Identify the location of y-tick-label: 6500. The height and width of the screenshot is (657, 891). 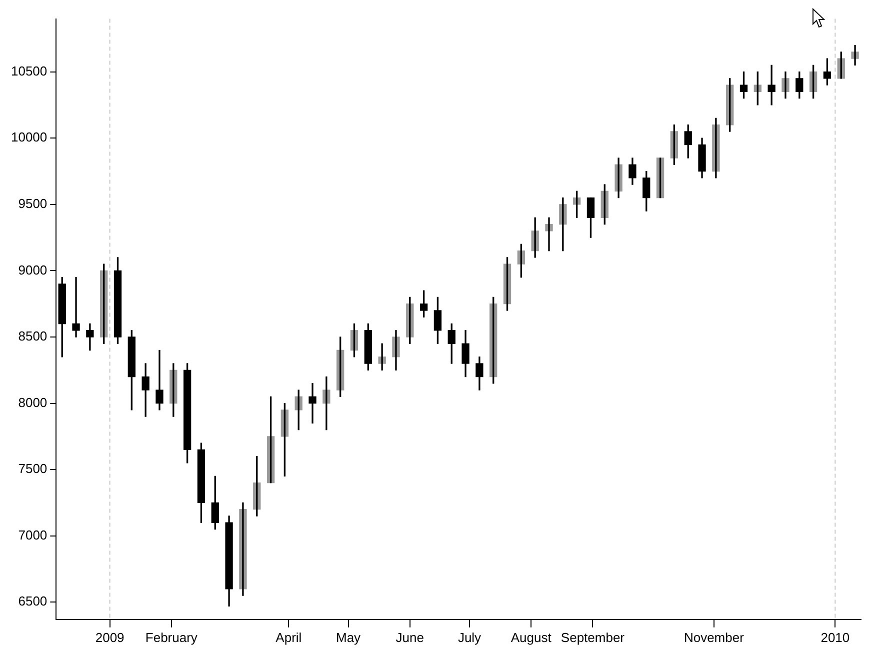
(33, 601).